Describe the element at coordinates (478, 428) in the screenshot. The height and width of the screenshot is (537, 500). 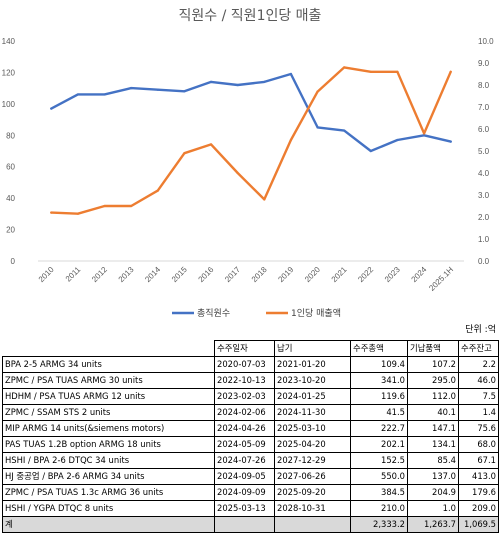
I see `backlog-amount-cell: 75.6` at that location.